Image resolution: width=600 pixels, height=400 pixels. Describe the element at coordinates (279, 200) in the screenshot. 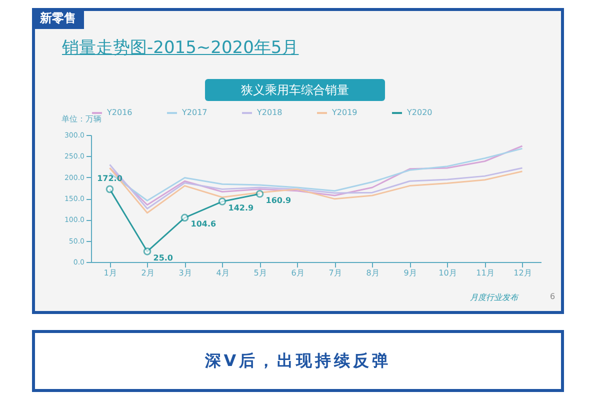

I see `data-label: 160.9` at that location.